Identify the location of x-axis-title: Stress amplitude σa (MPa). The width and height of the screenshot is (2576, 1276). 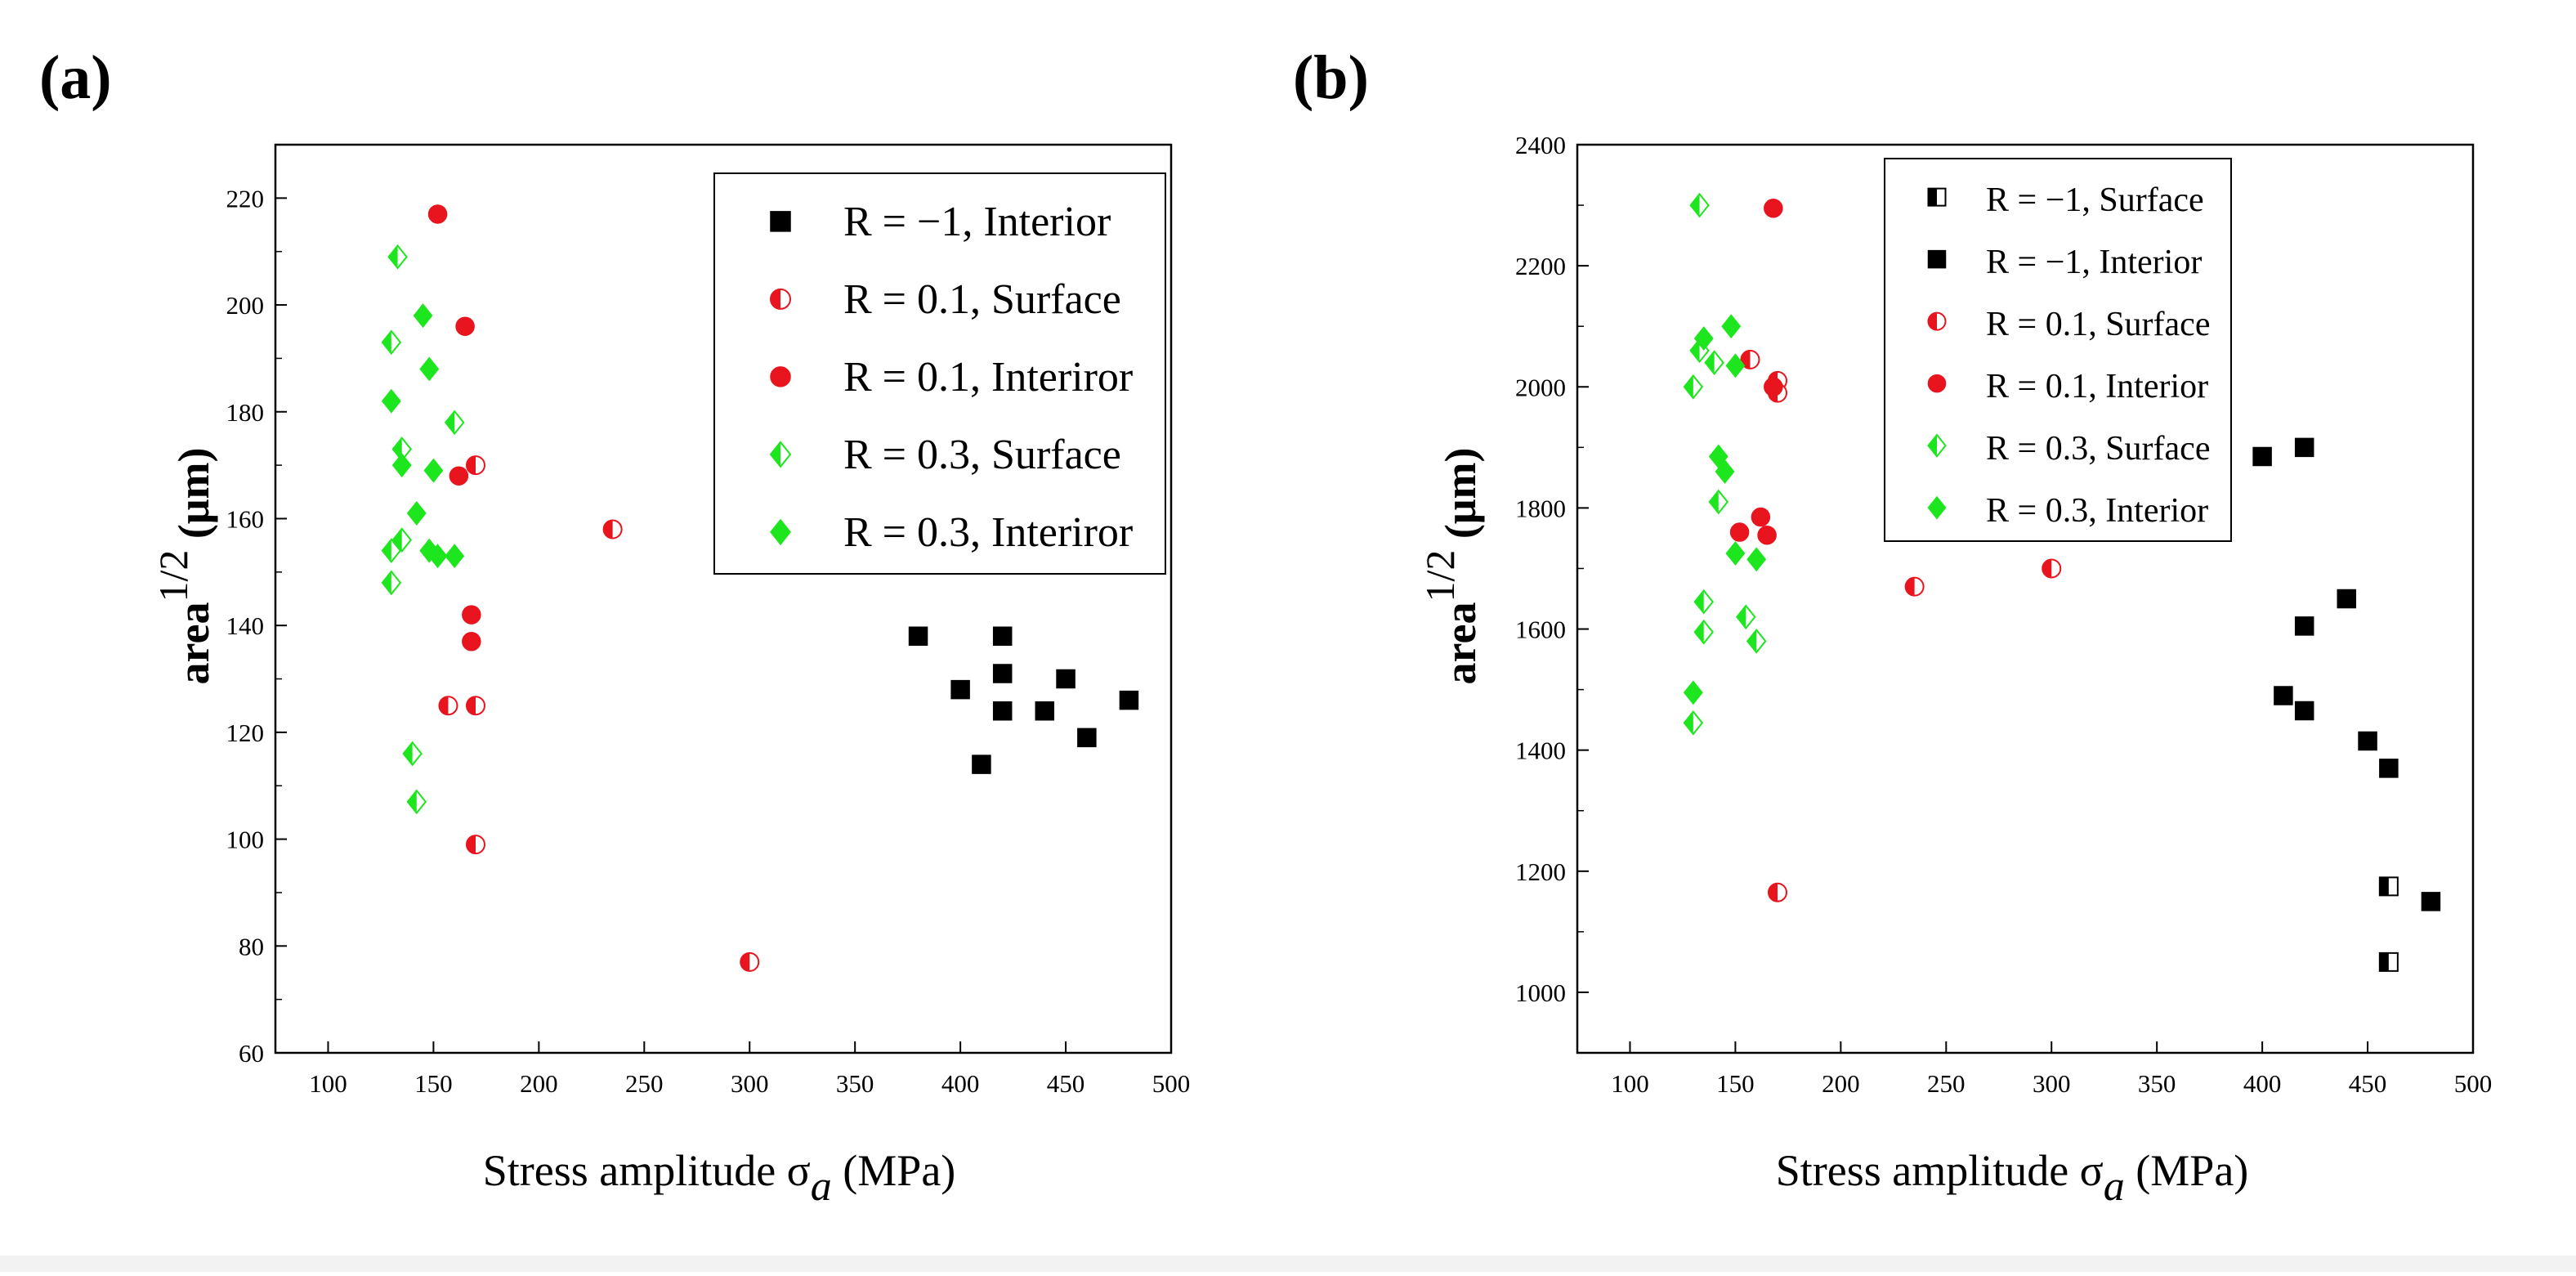
(2012, 1178).